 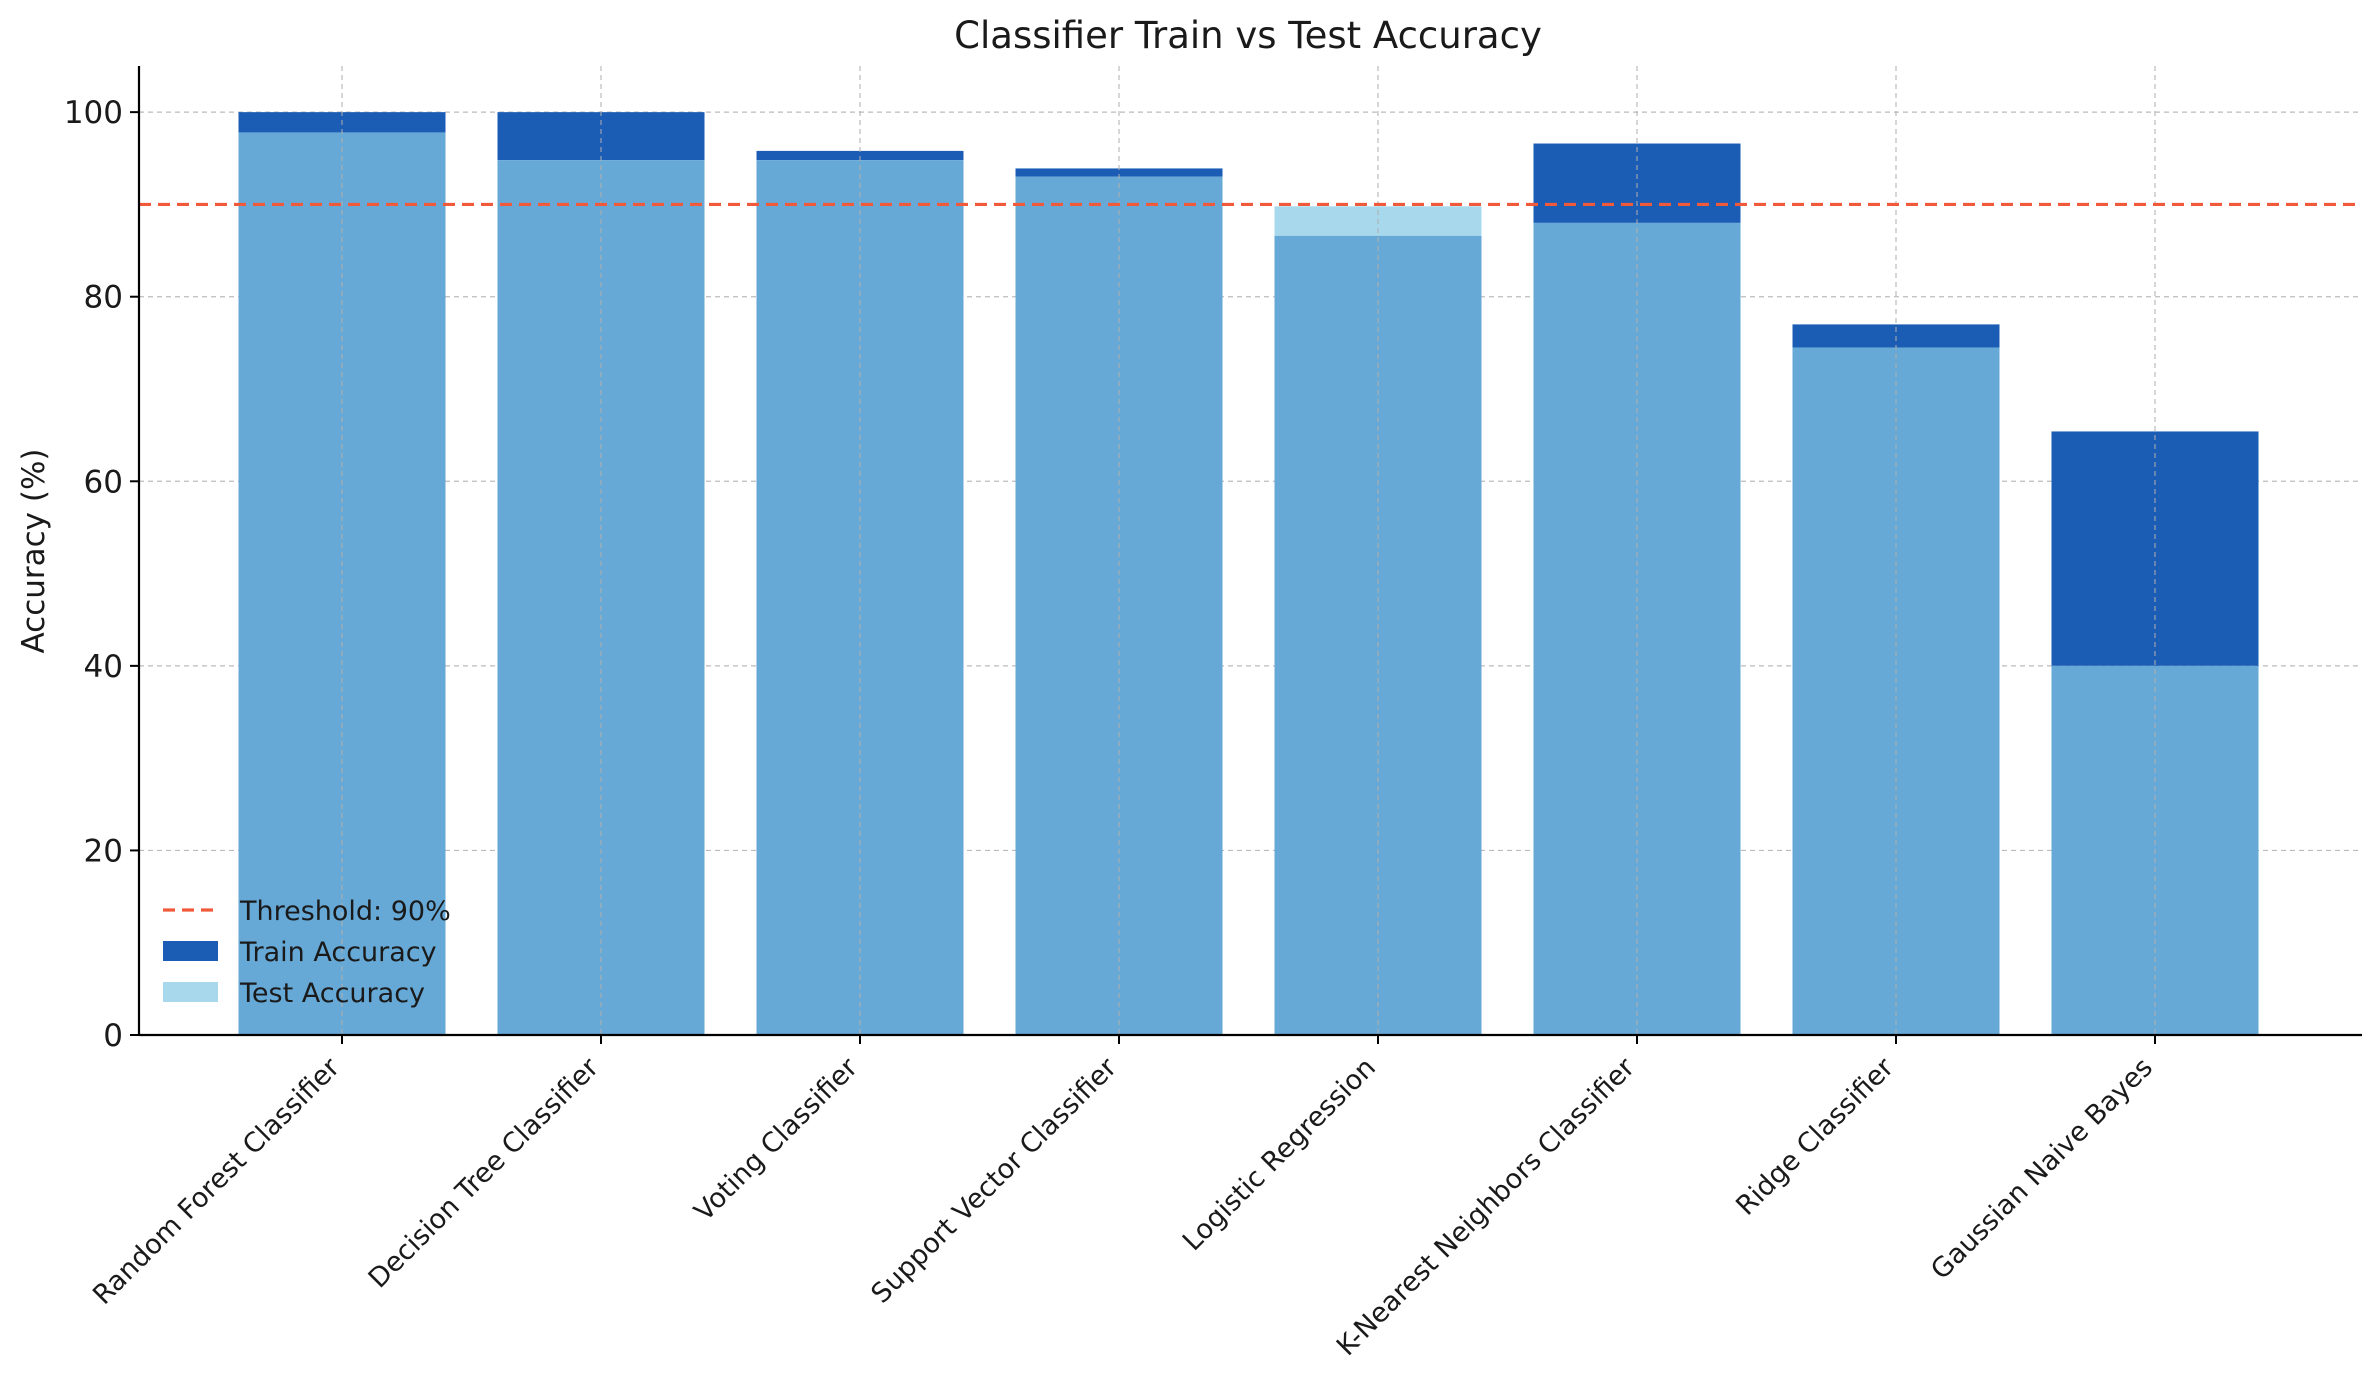 I want to click on y-tick-label: 0, so click(x=113, y=1036).